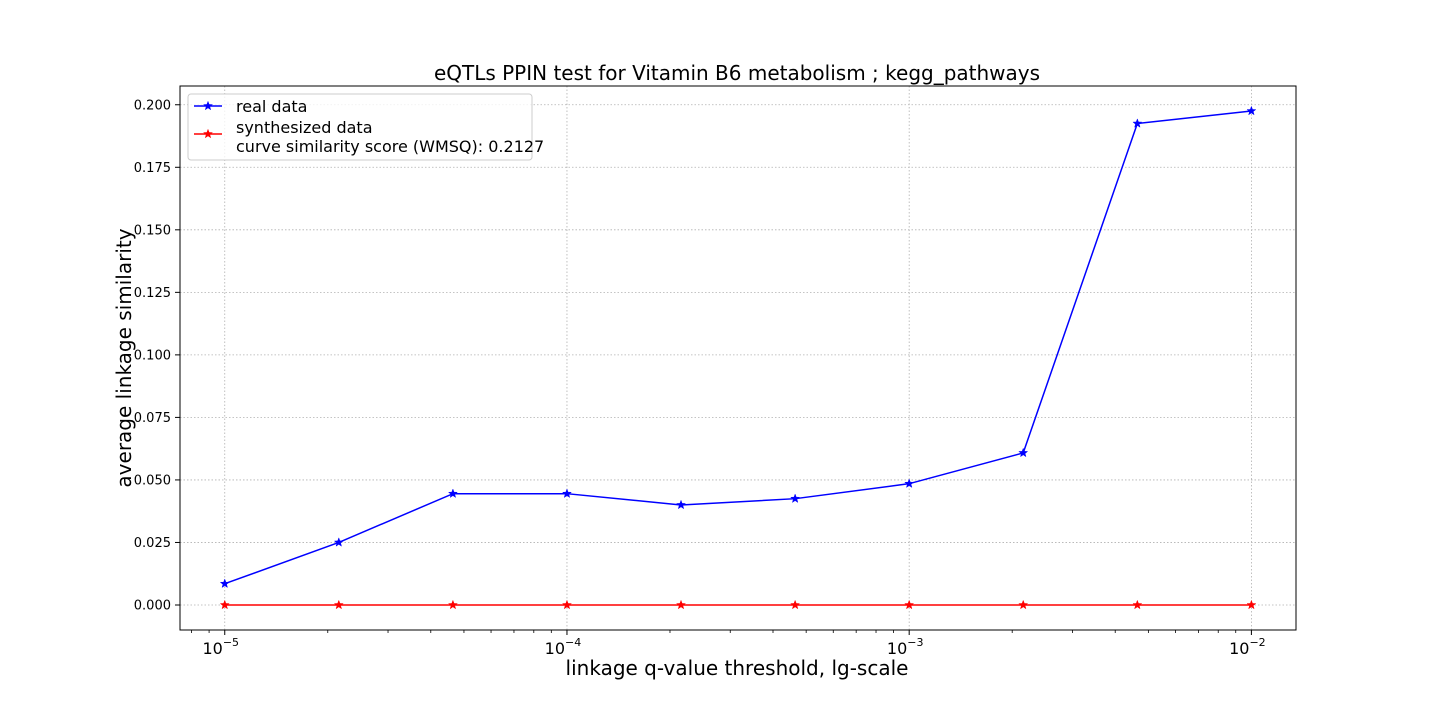 The height and width of the screenshot is (720, 1440). What do you see at coordinates (573, 642) in the screenshot?
I see `x-tick-exponent: −4` at bounding box center [573, 642].